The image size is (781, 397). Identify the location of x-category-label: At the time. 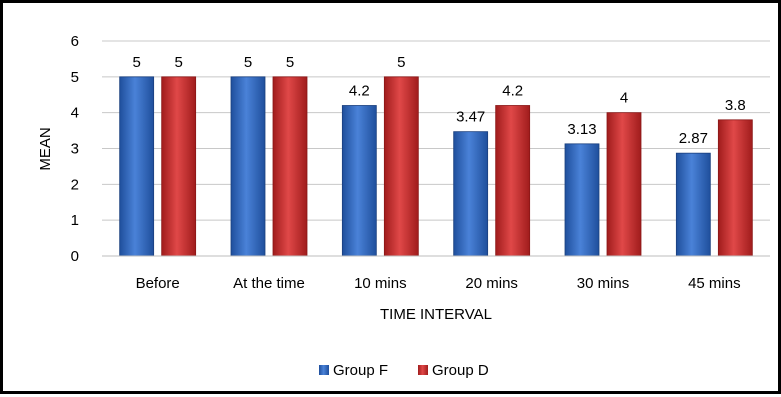
(269, 283).